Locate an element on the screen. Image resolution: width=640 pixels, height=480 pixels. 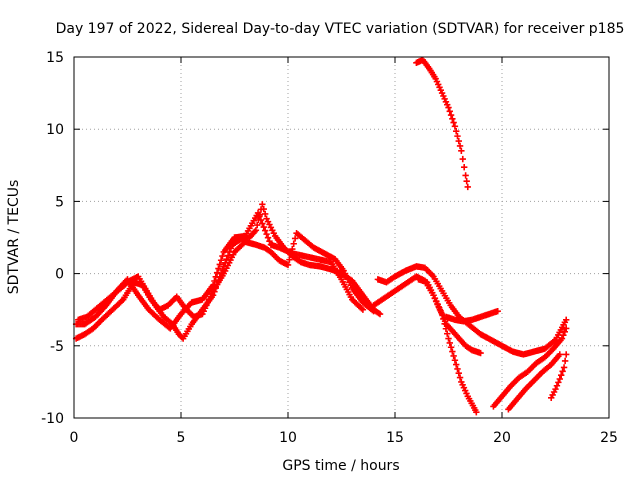
x-tick-label: 0 is located at coordinates (74, 438).